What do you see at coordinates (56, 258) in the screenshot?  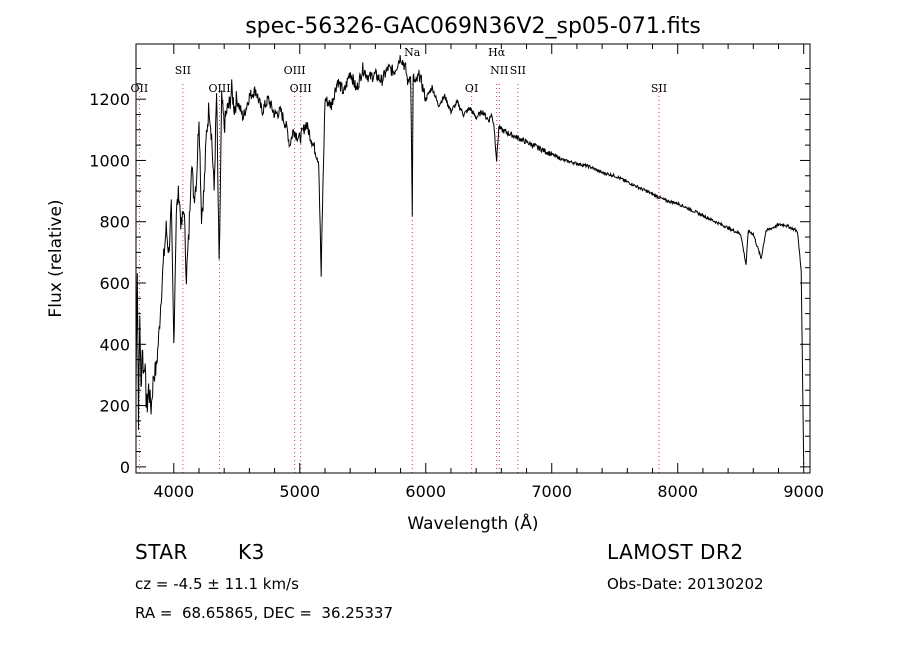 I see `y-axis-label: Flux (relative)` at bounding box center [56, 258].